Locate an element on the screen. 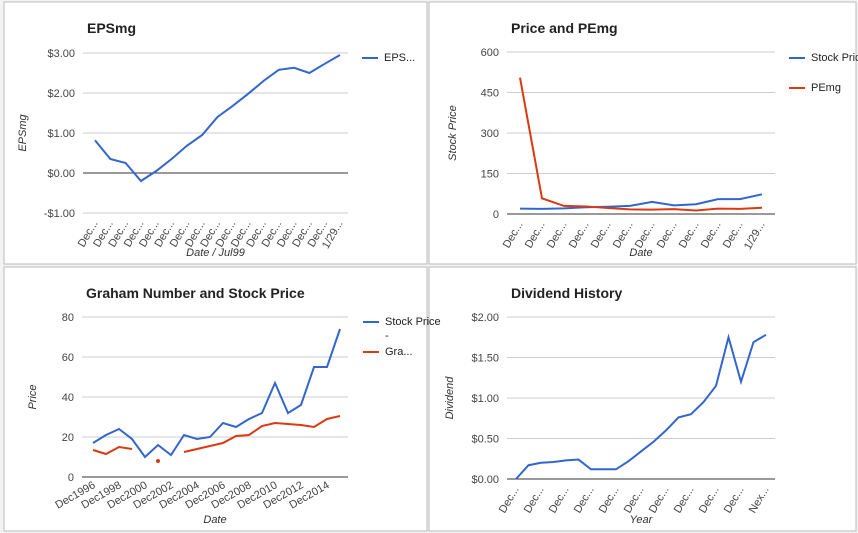 Image resolution: width=858 pixels, height=533 pixels. y-tick-label: 20 is located at coordinates (68, 438).